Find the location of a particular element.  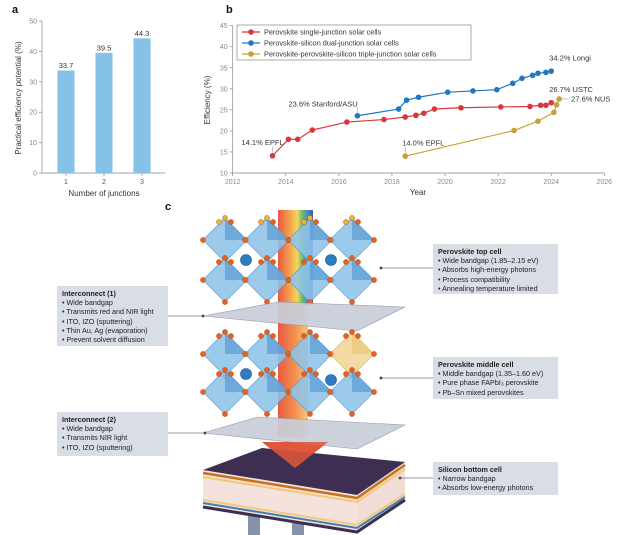

bullet: Wide bandgap is located at coordinates (112, 302).